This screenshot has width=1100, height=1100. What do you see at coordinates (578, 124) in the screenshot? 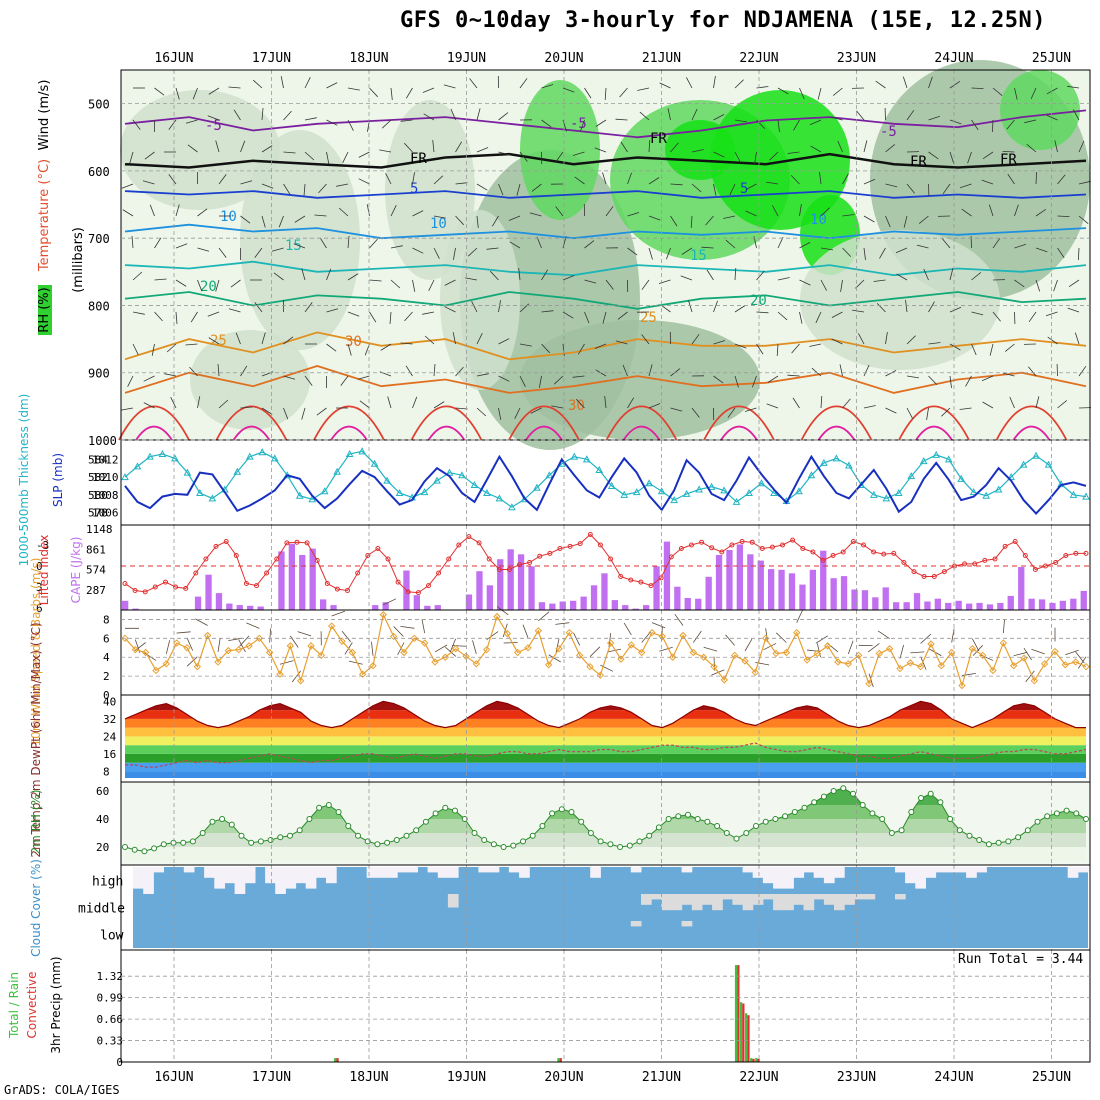
I see `contour-label: -5` at bounding box center [578, 124].